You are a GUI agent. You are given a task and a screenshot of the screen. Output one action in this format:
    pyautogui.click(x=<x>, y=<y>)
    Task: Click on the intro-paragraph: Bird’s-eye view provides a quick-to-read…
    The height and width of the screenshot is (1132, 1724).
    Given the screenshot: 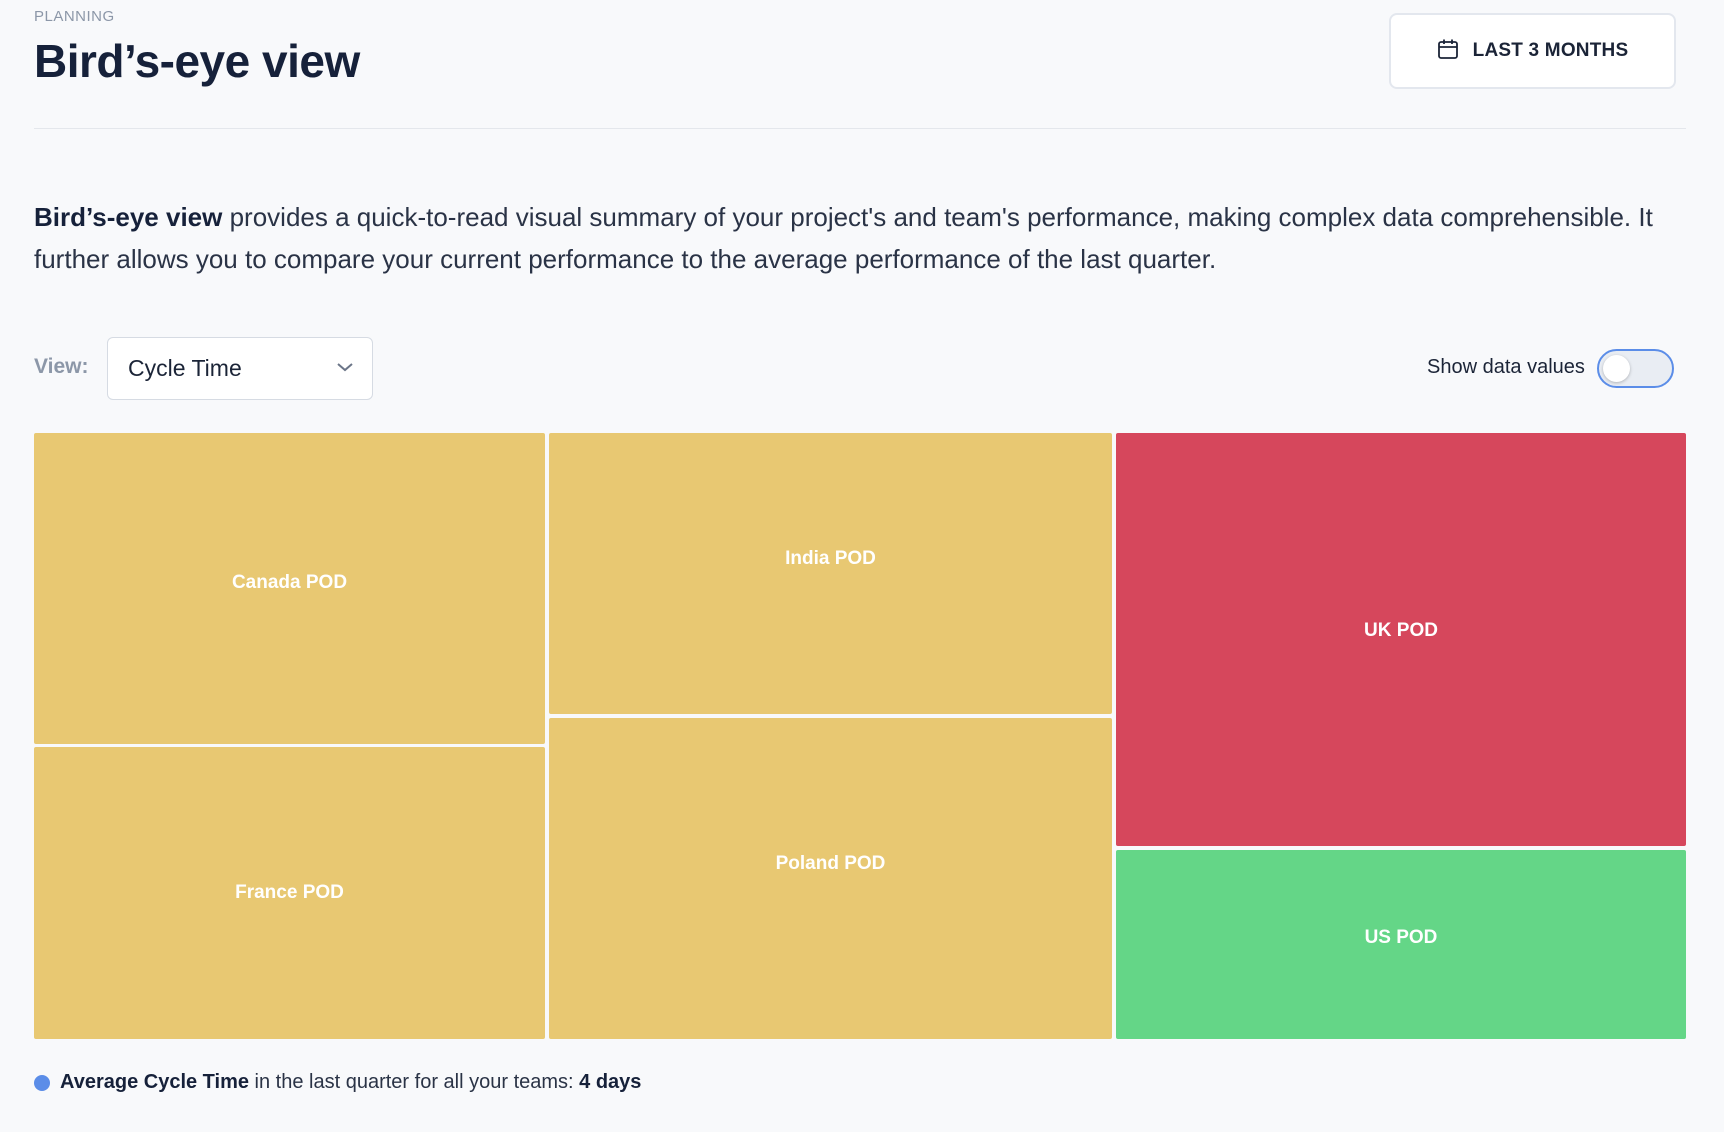 What is the action you would take?
    pyautogui.click(x=854, y=238)
    